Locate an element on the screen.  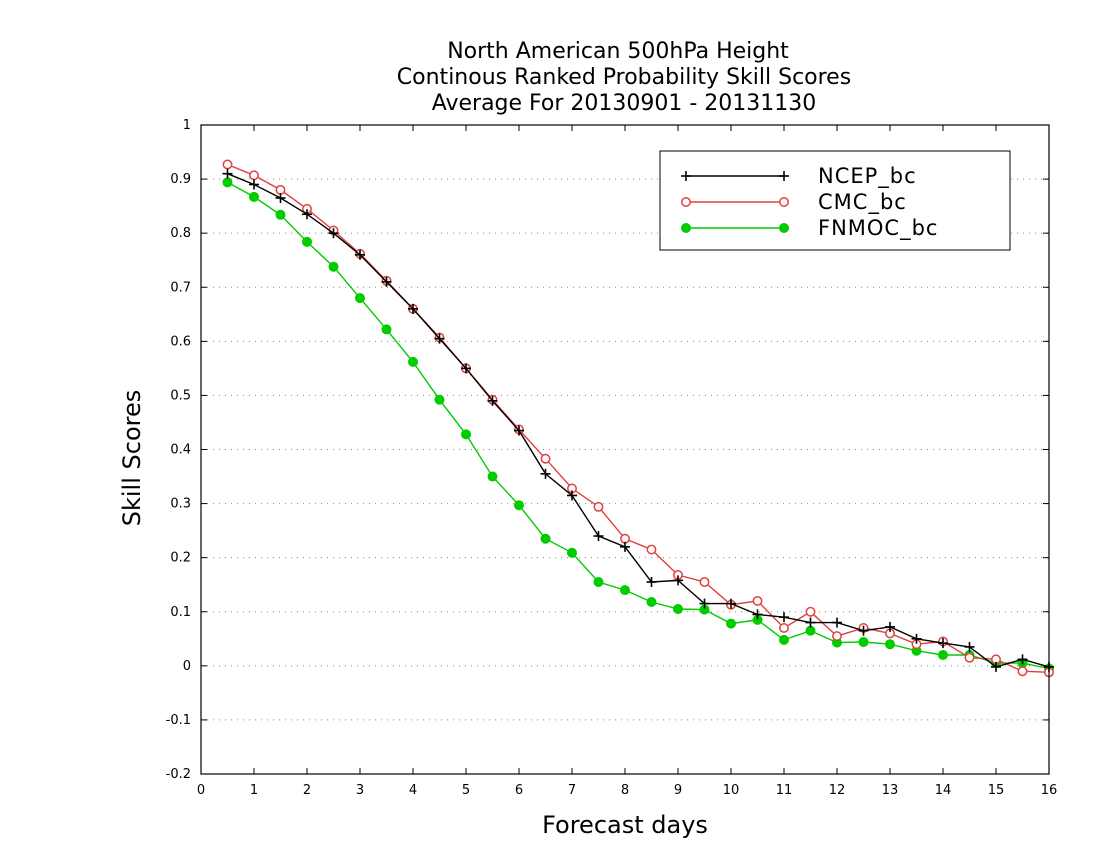
y-tick-label: 0.9 is located at coordinates (180, 179).